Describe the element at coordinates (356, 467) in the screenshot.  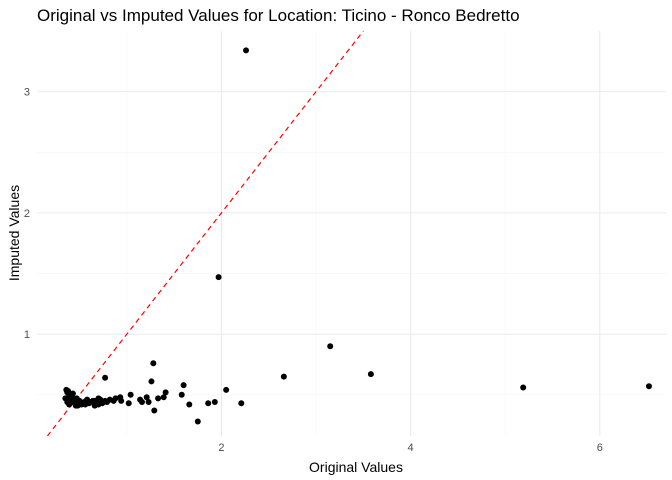
I see `x-axis-title: Original Values` at that location.